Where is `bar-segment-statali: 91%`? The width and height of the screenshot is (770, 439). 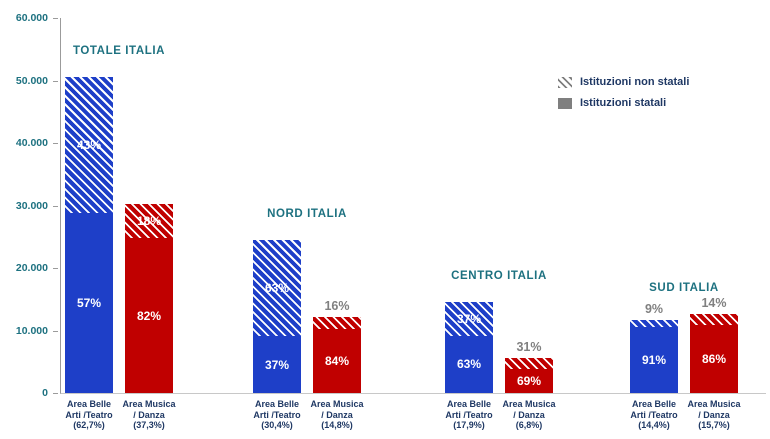 bar-segment-statali: 91% is located at coordinates (654, 359).